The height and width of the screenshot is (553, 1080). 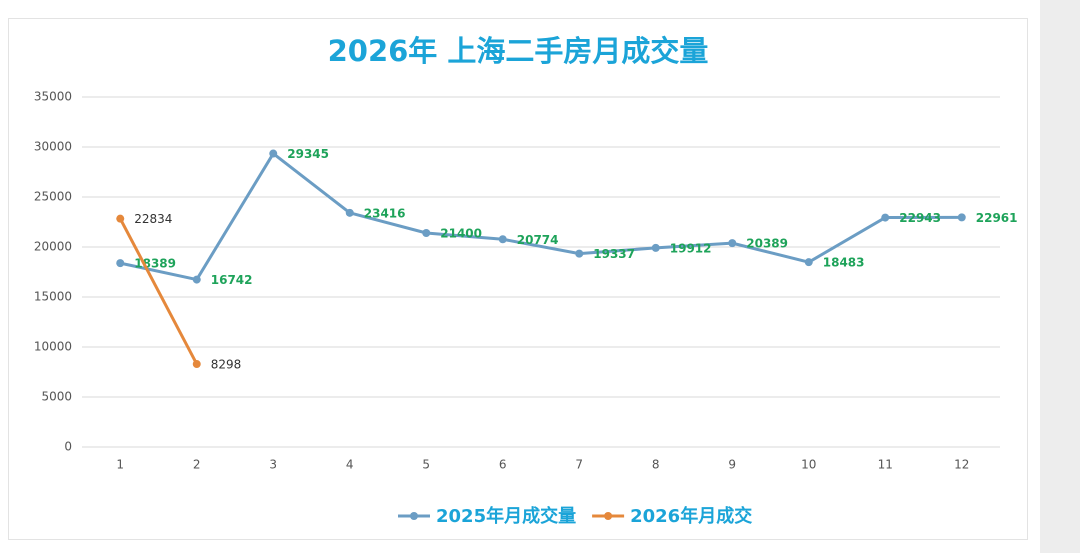 What do you see at coordinates (120, 465) in the screenshot?
I see `x-tick-label: 1` at bounding box center [120, 465].